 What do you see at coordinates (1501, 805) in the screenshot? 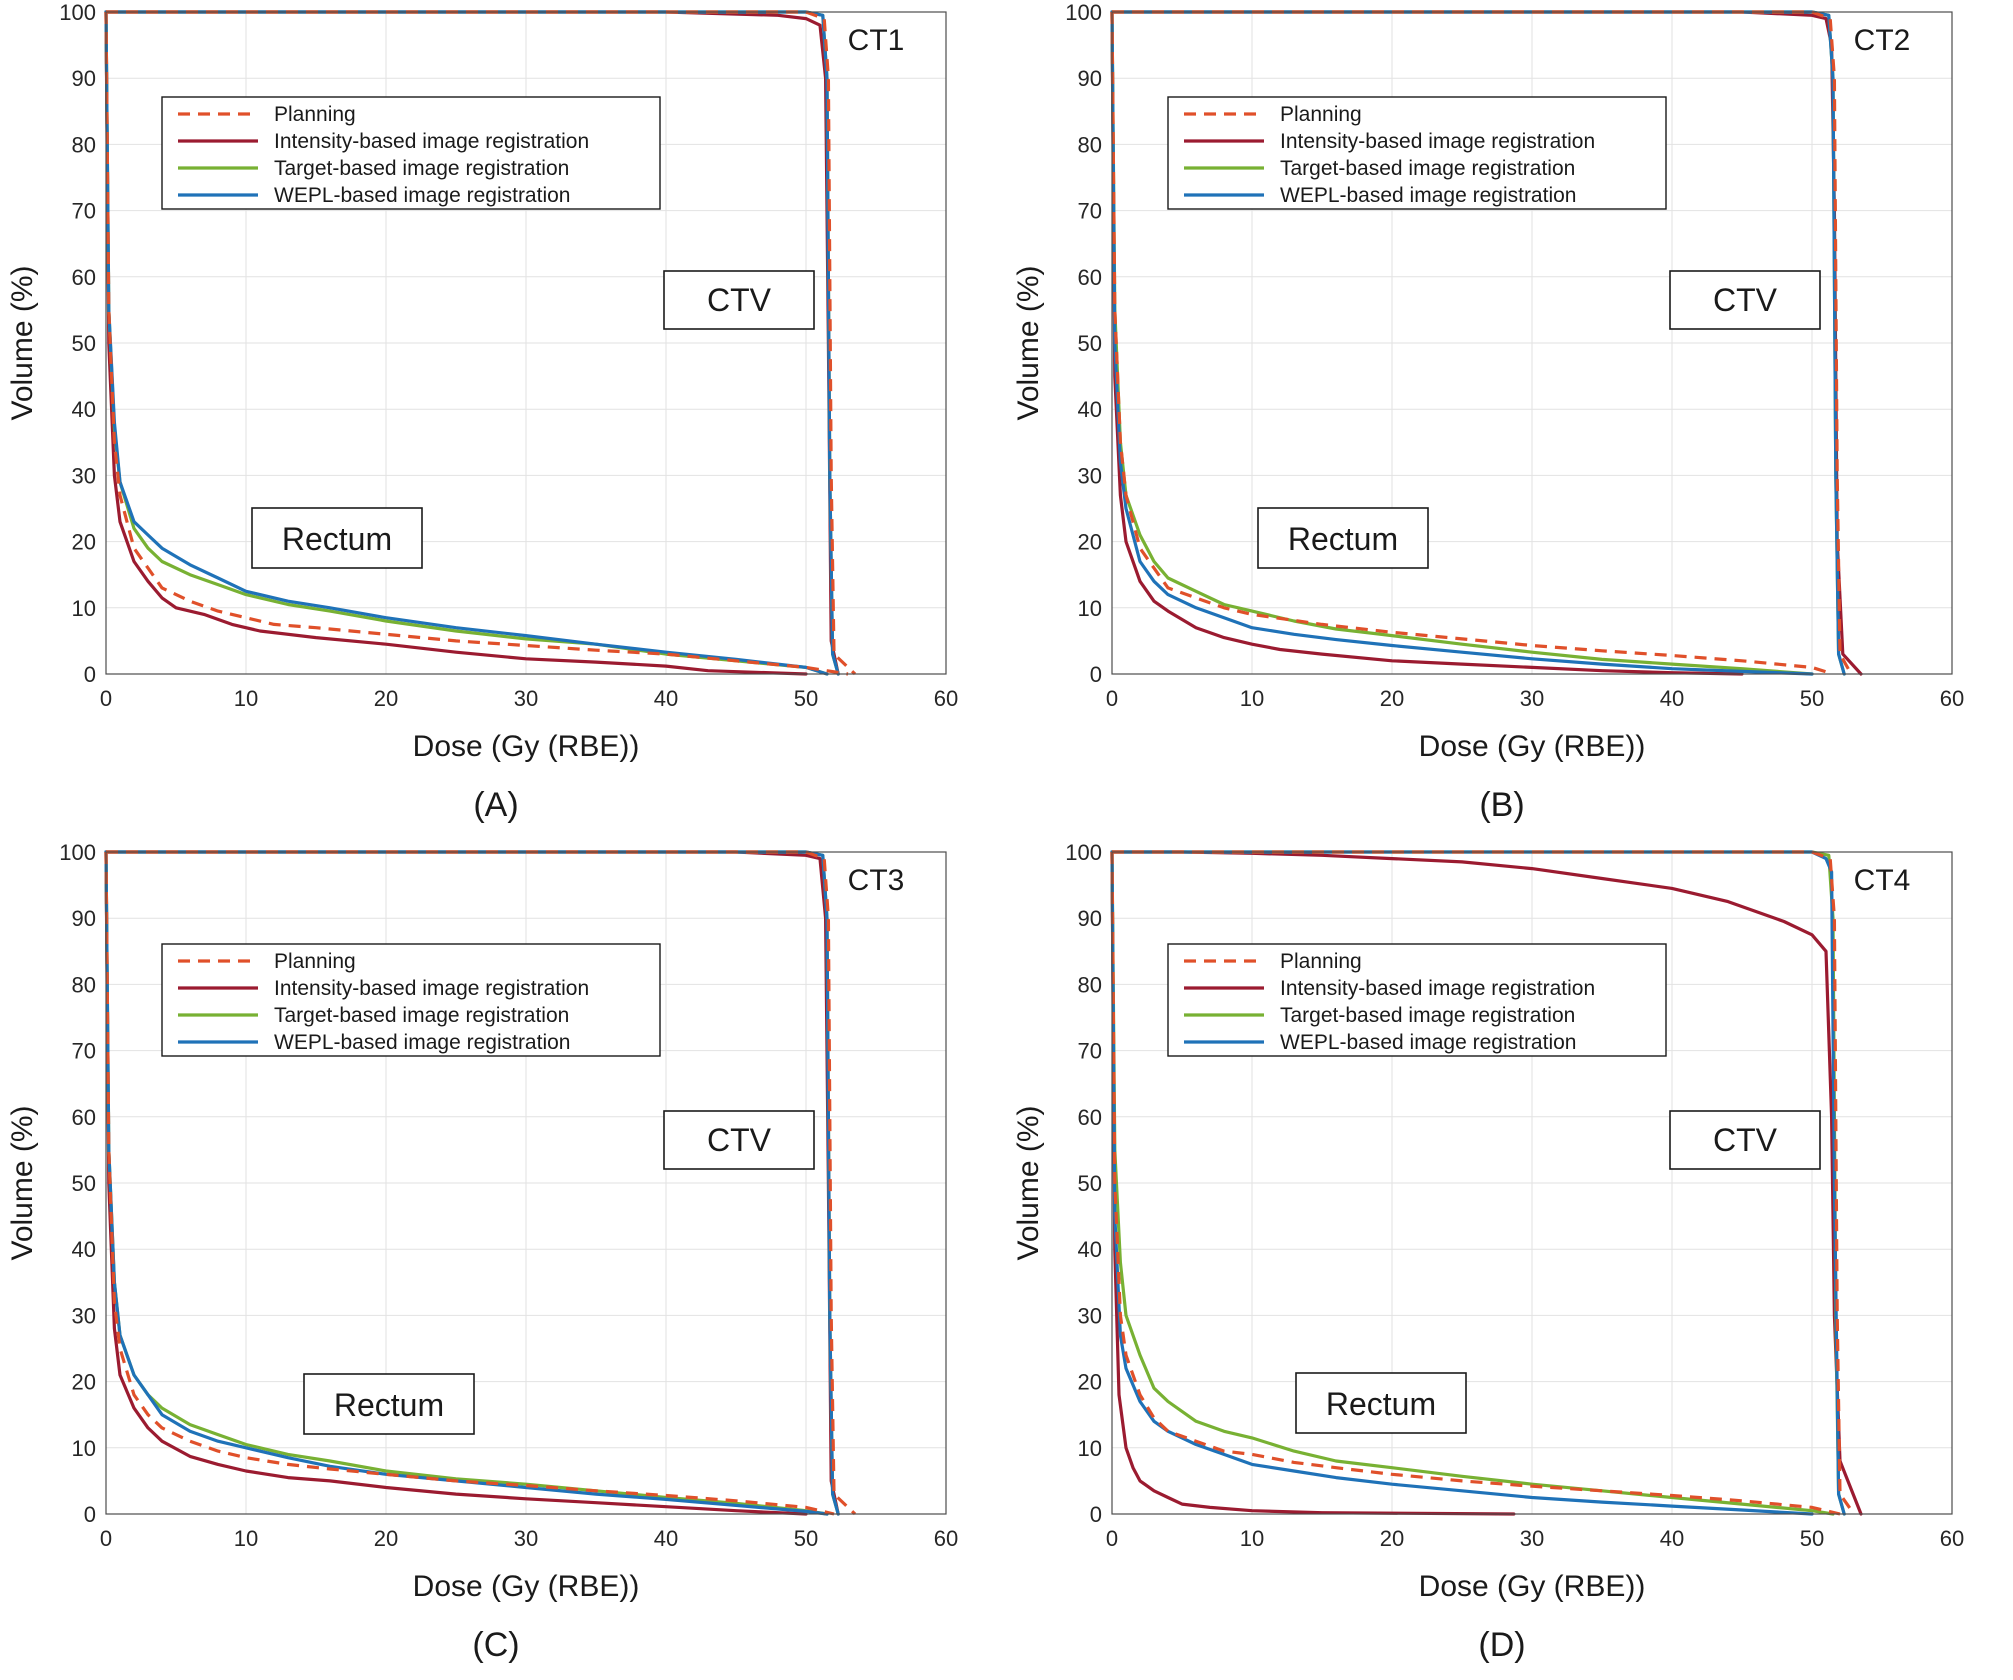
I see `panel-label: (B)` at bounding box center [1501, 805].